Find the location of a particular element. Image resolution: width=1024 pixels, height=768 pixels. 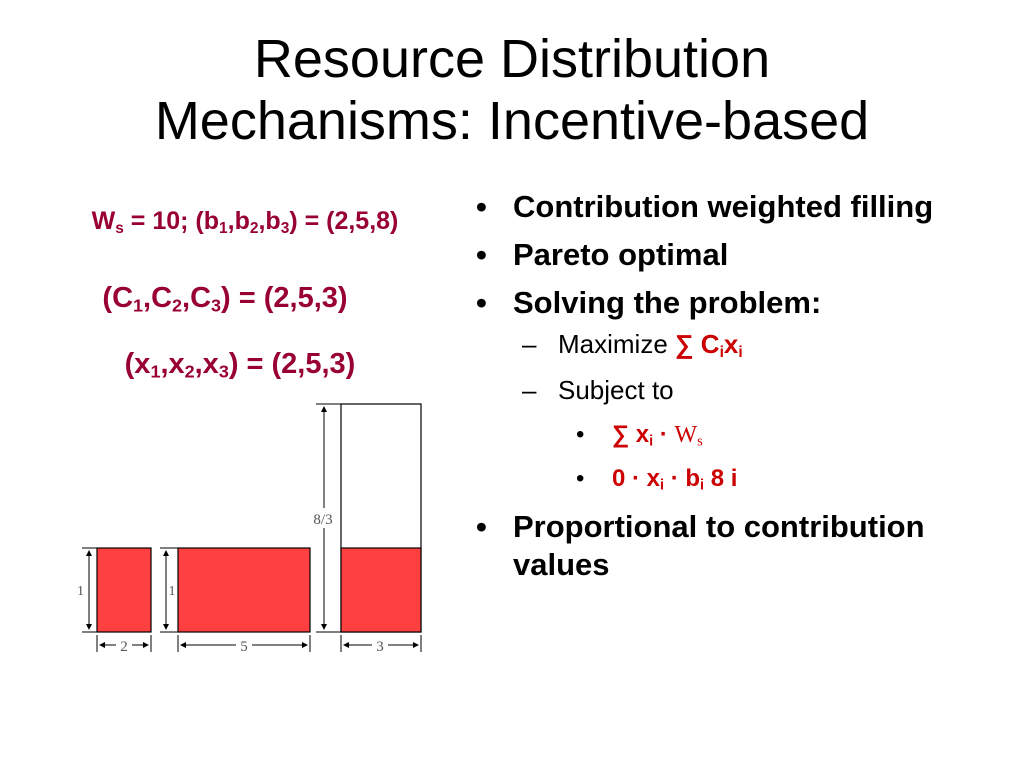

constraint-bounds: • 0 · xi · bi 8 i is located at coordinates (740, 479).